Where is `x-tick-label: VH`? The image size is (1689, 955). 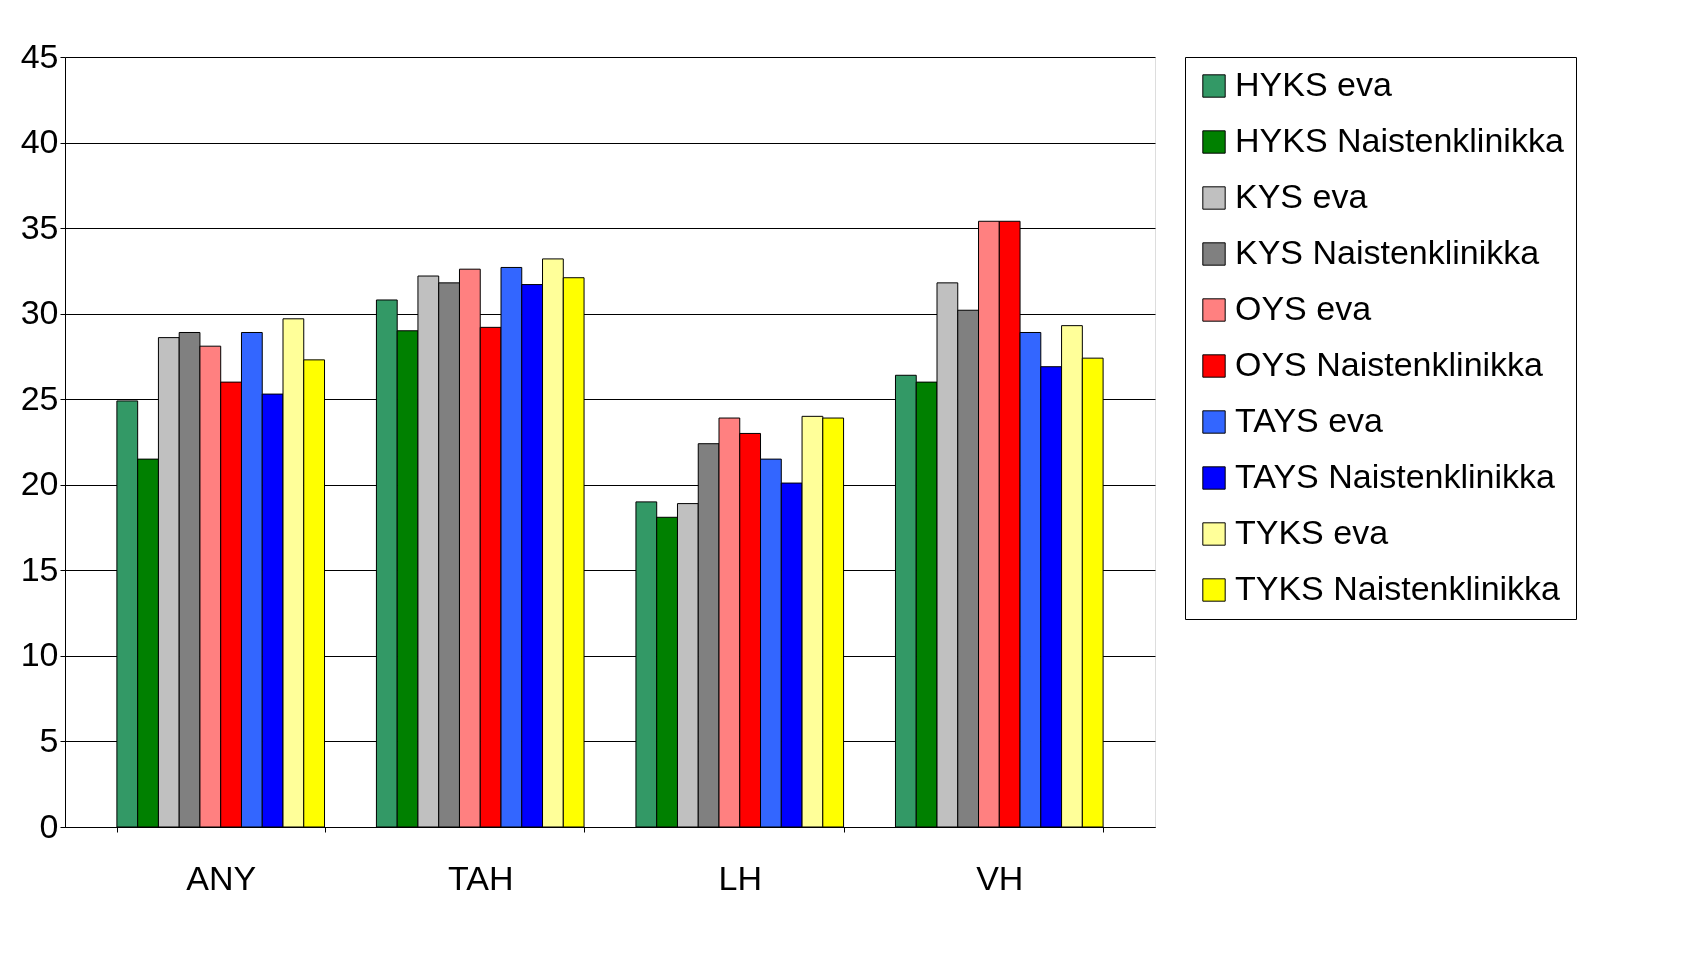
x-tick-label: VH is located at coordinates (1000, 877).